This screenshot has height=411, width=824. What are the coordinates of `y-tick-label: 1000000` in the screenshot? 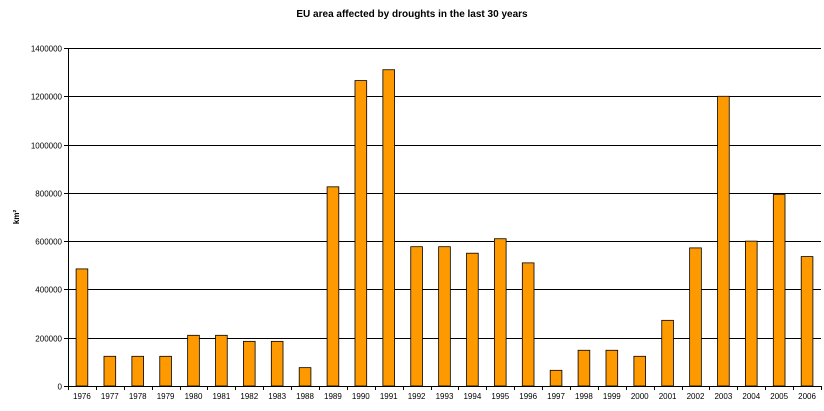 It's located at (47, 146).